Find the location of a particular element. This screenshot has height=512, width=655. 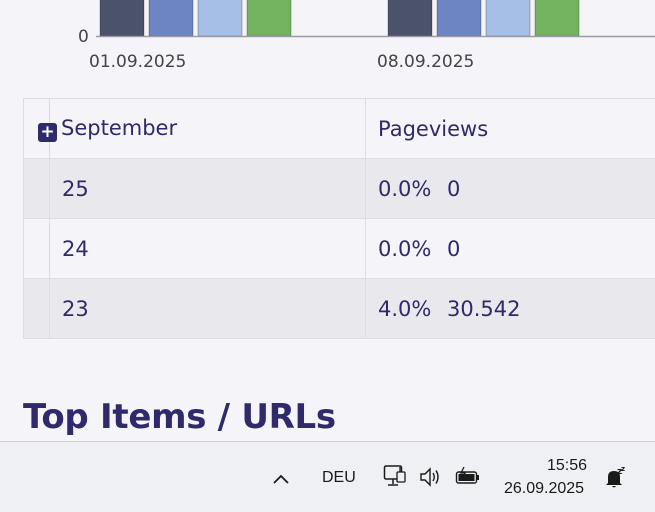

expand-icon: + is located at coordinates (47, 132).